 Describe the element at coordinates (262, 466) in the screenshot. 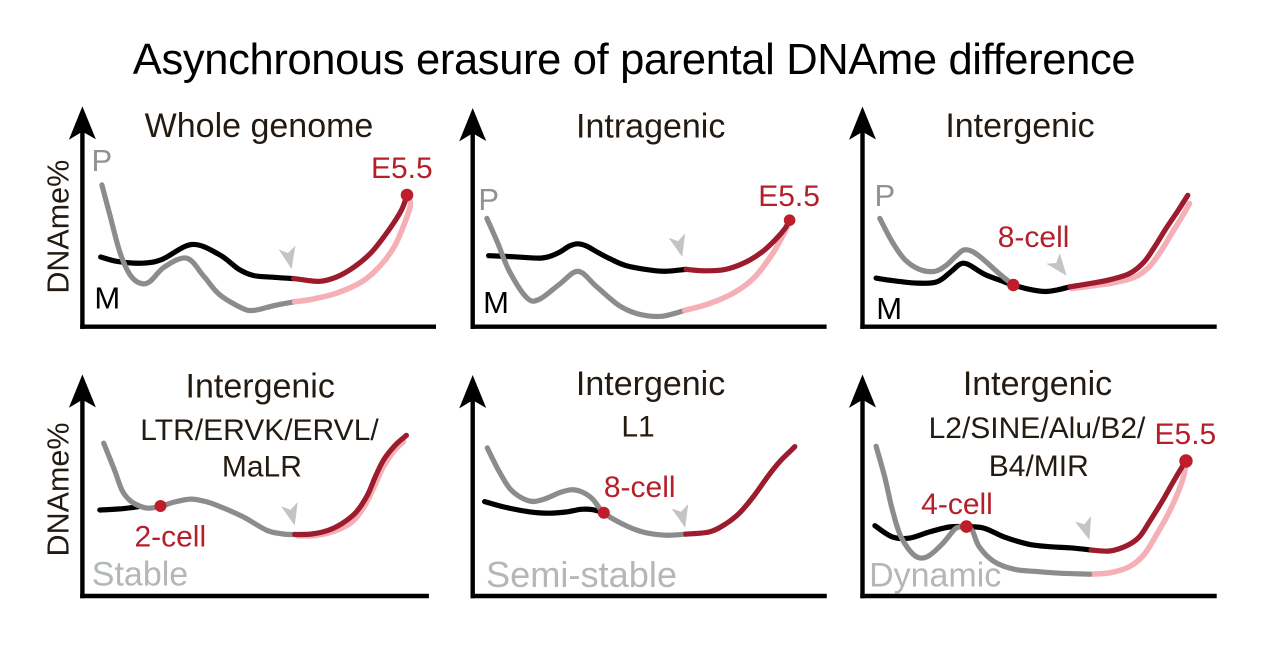

I see `svg-text: MaLR` at that location.